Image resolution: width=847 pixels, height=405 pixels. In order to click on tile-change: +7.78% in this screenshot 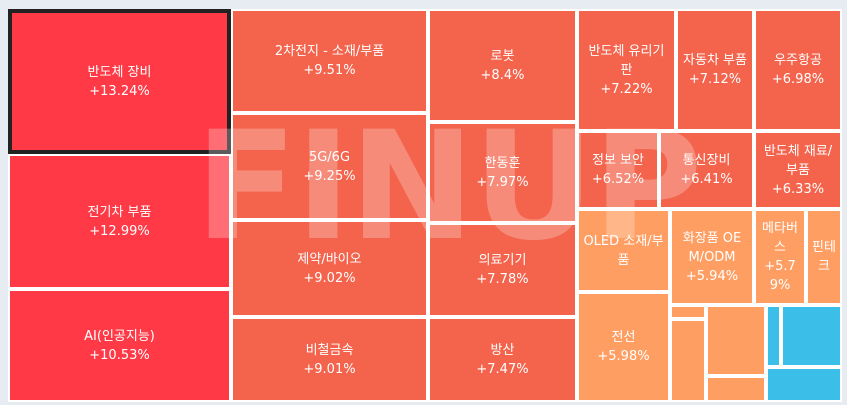, I will do `click(502, 279)`.